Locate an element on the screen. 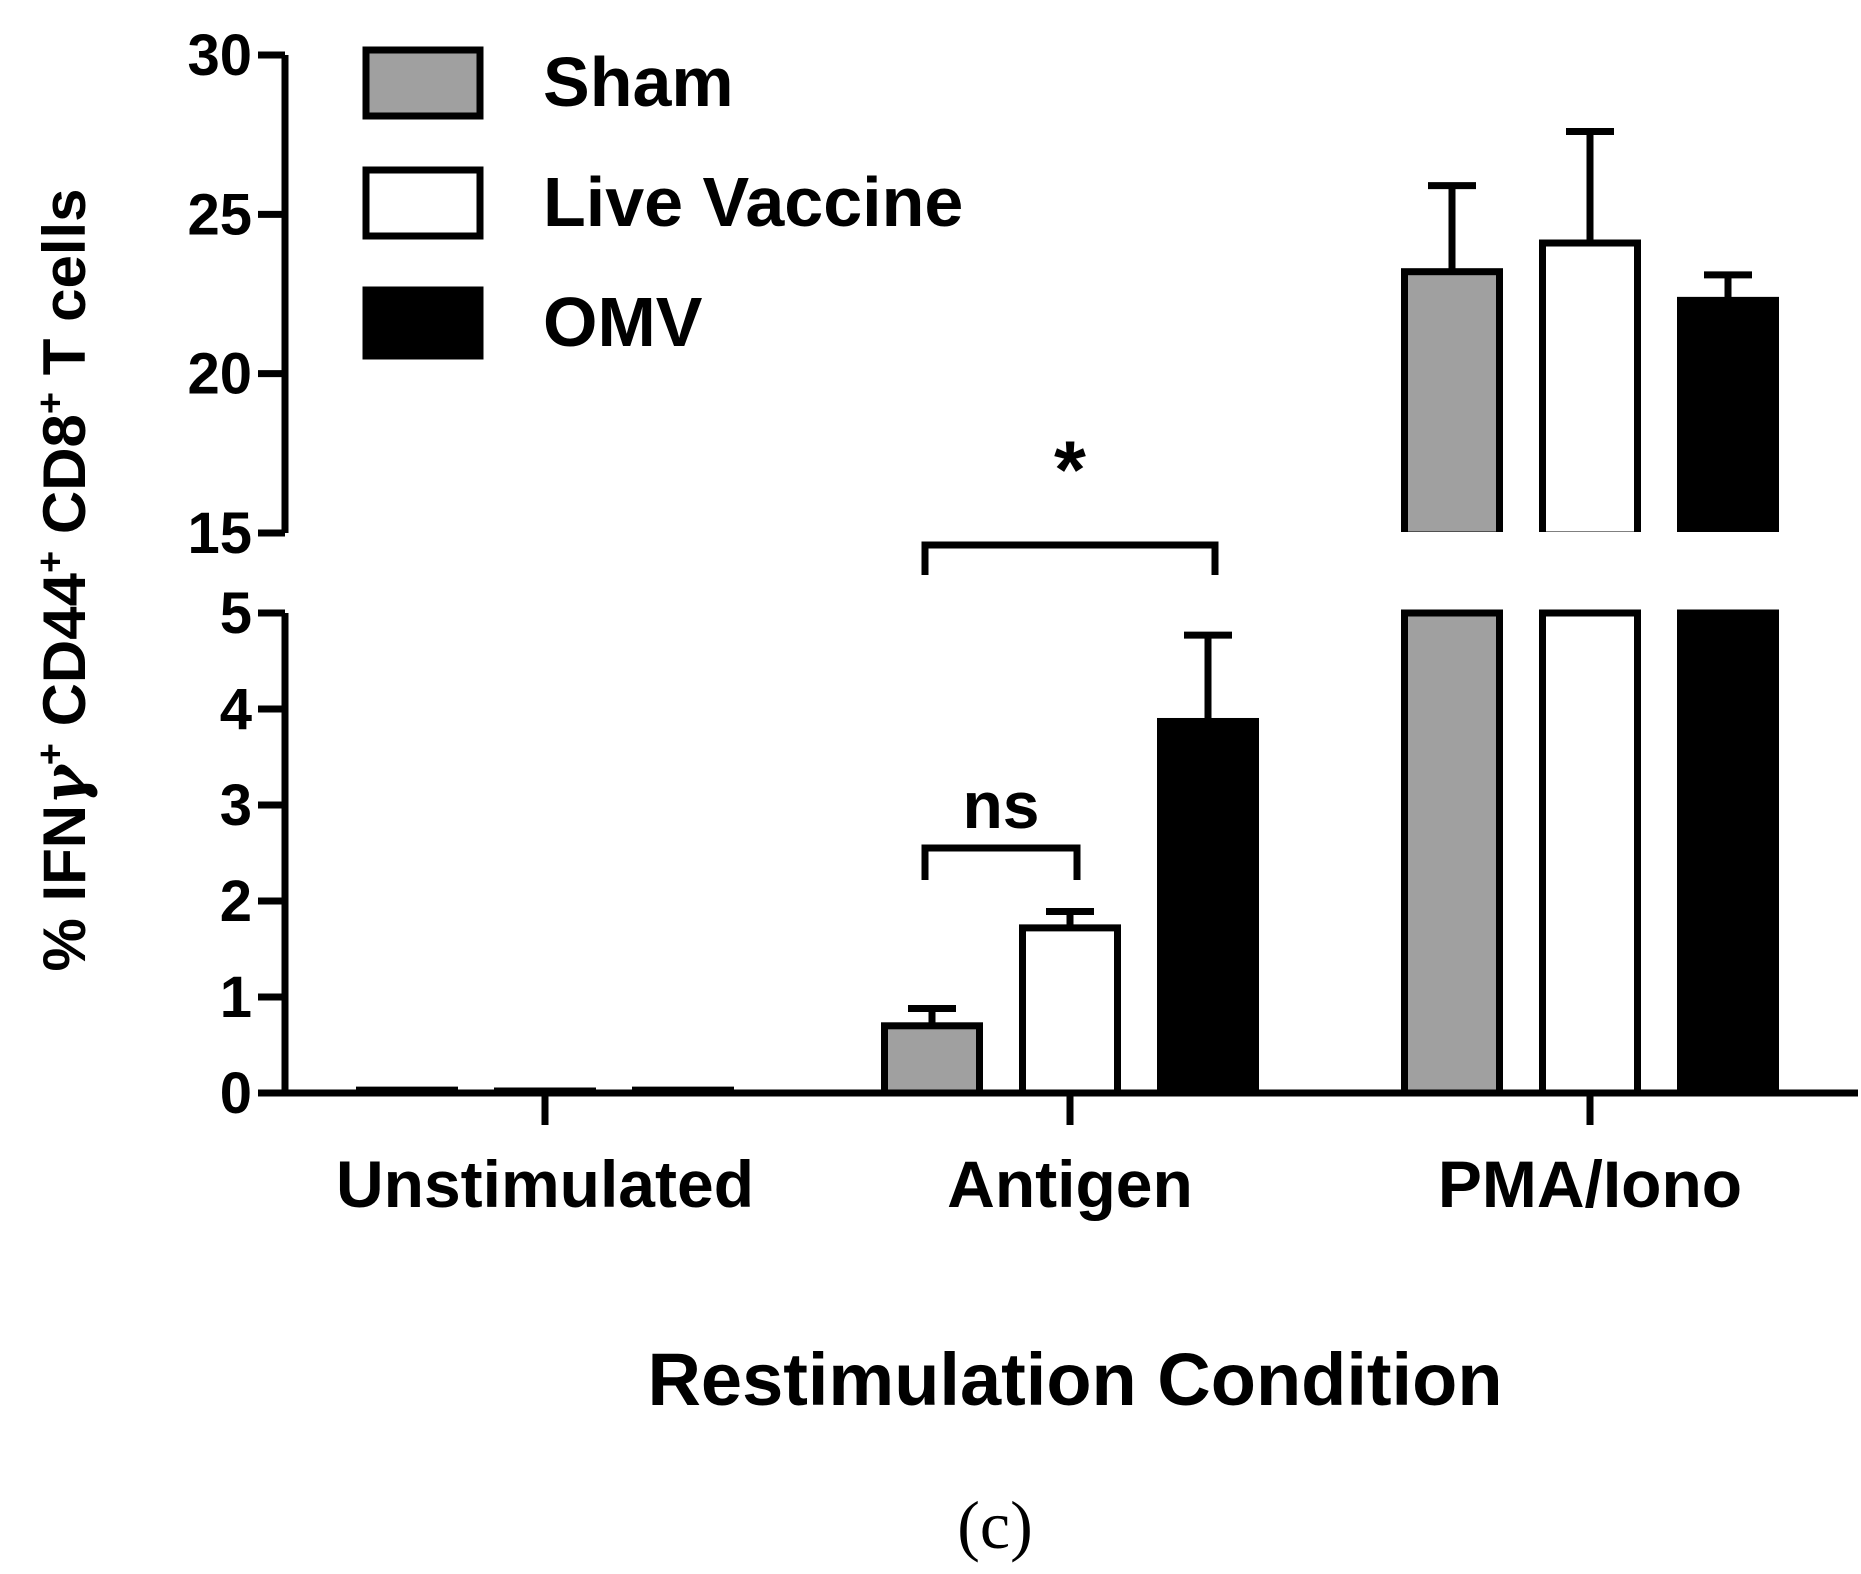 Image resolution: width=1861 pixels, height=1574 pixels. x-tick-label: Antigen is located at coordinates (1070, 1184).